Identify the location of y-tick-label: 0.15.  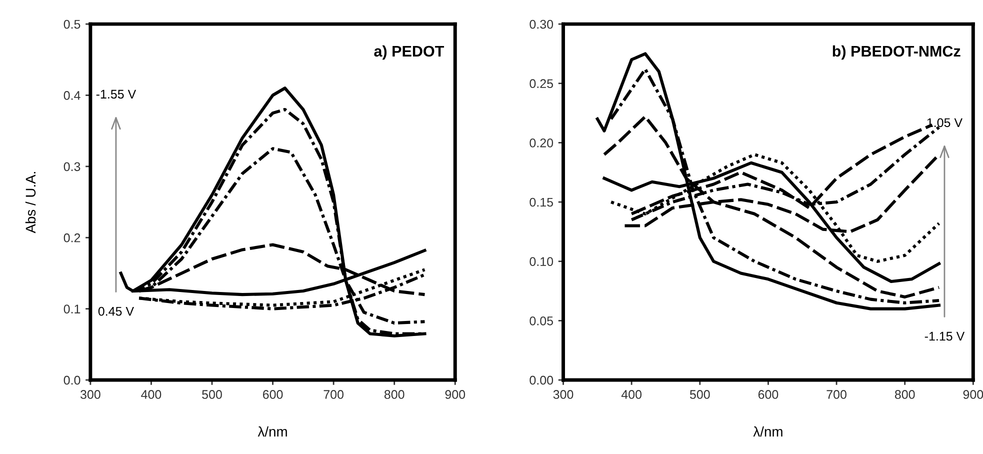
(542, 202).